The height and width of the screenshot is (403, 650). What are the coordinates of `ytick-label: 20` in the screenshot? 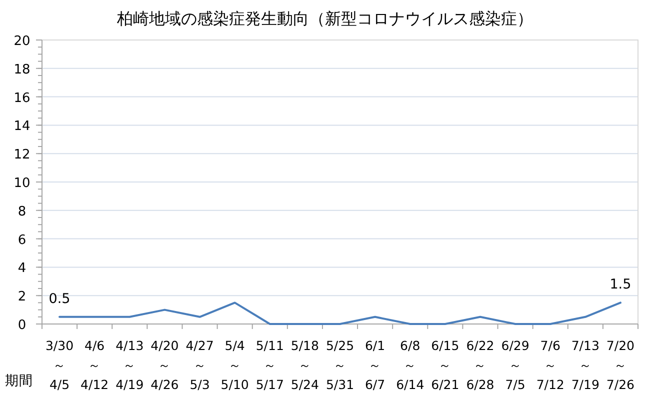 It's located at (22, 41).